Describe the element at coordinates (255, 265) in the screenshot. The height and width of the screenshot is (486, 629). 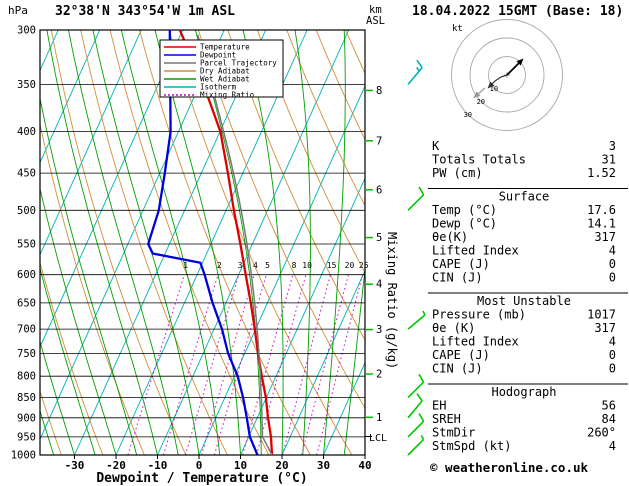
I see `mixing-ratio-value-label: 4` at that location.